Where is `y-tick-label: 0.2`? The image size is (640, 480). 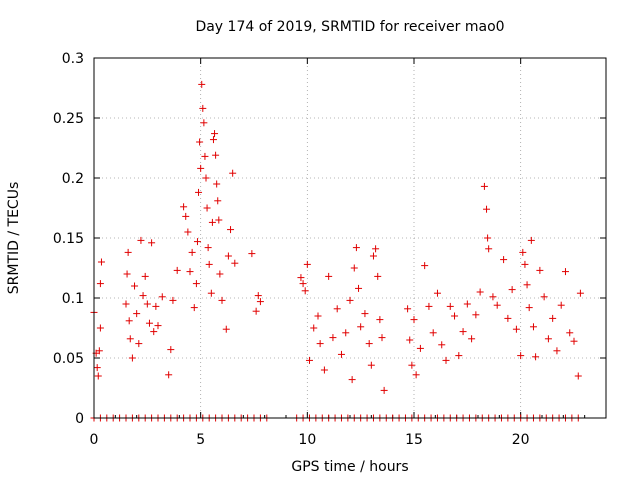 y-tick-label: 0.2 is located at coordinates (73, 179).